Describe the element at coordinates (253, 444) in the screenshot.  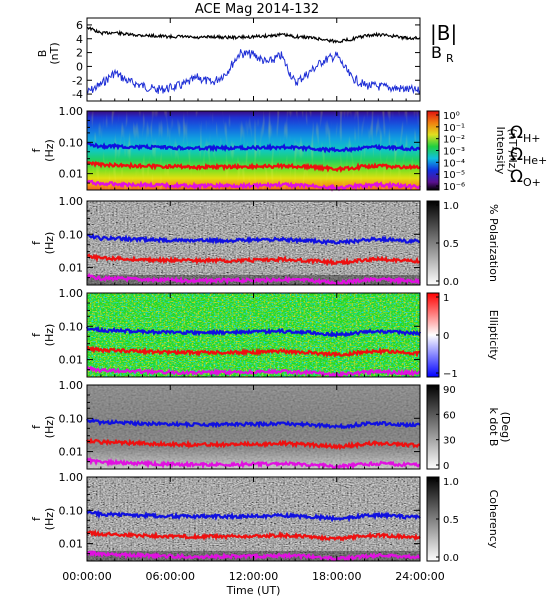
I see `kdotb-he-plus-gyrofreq-line` at that location.